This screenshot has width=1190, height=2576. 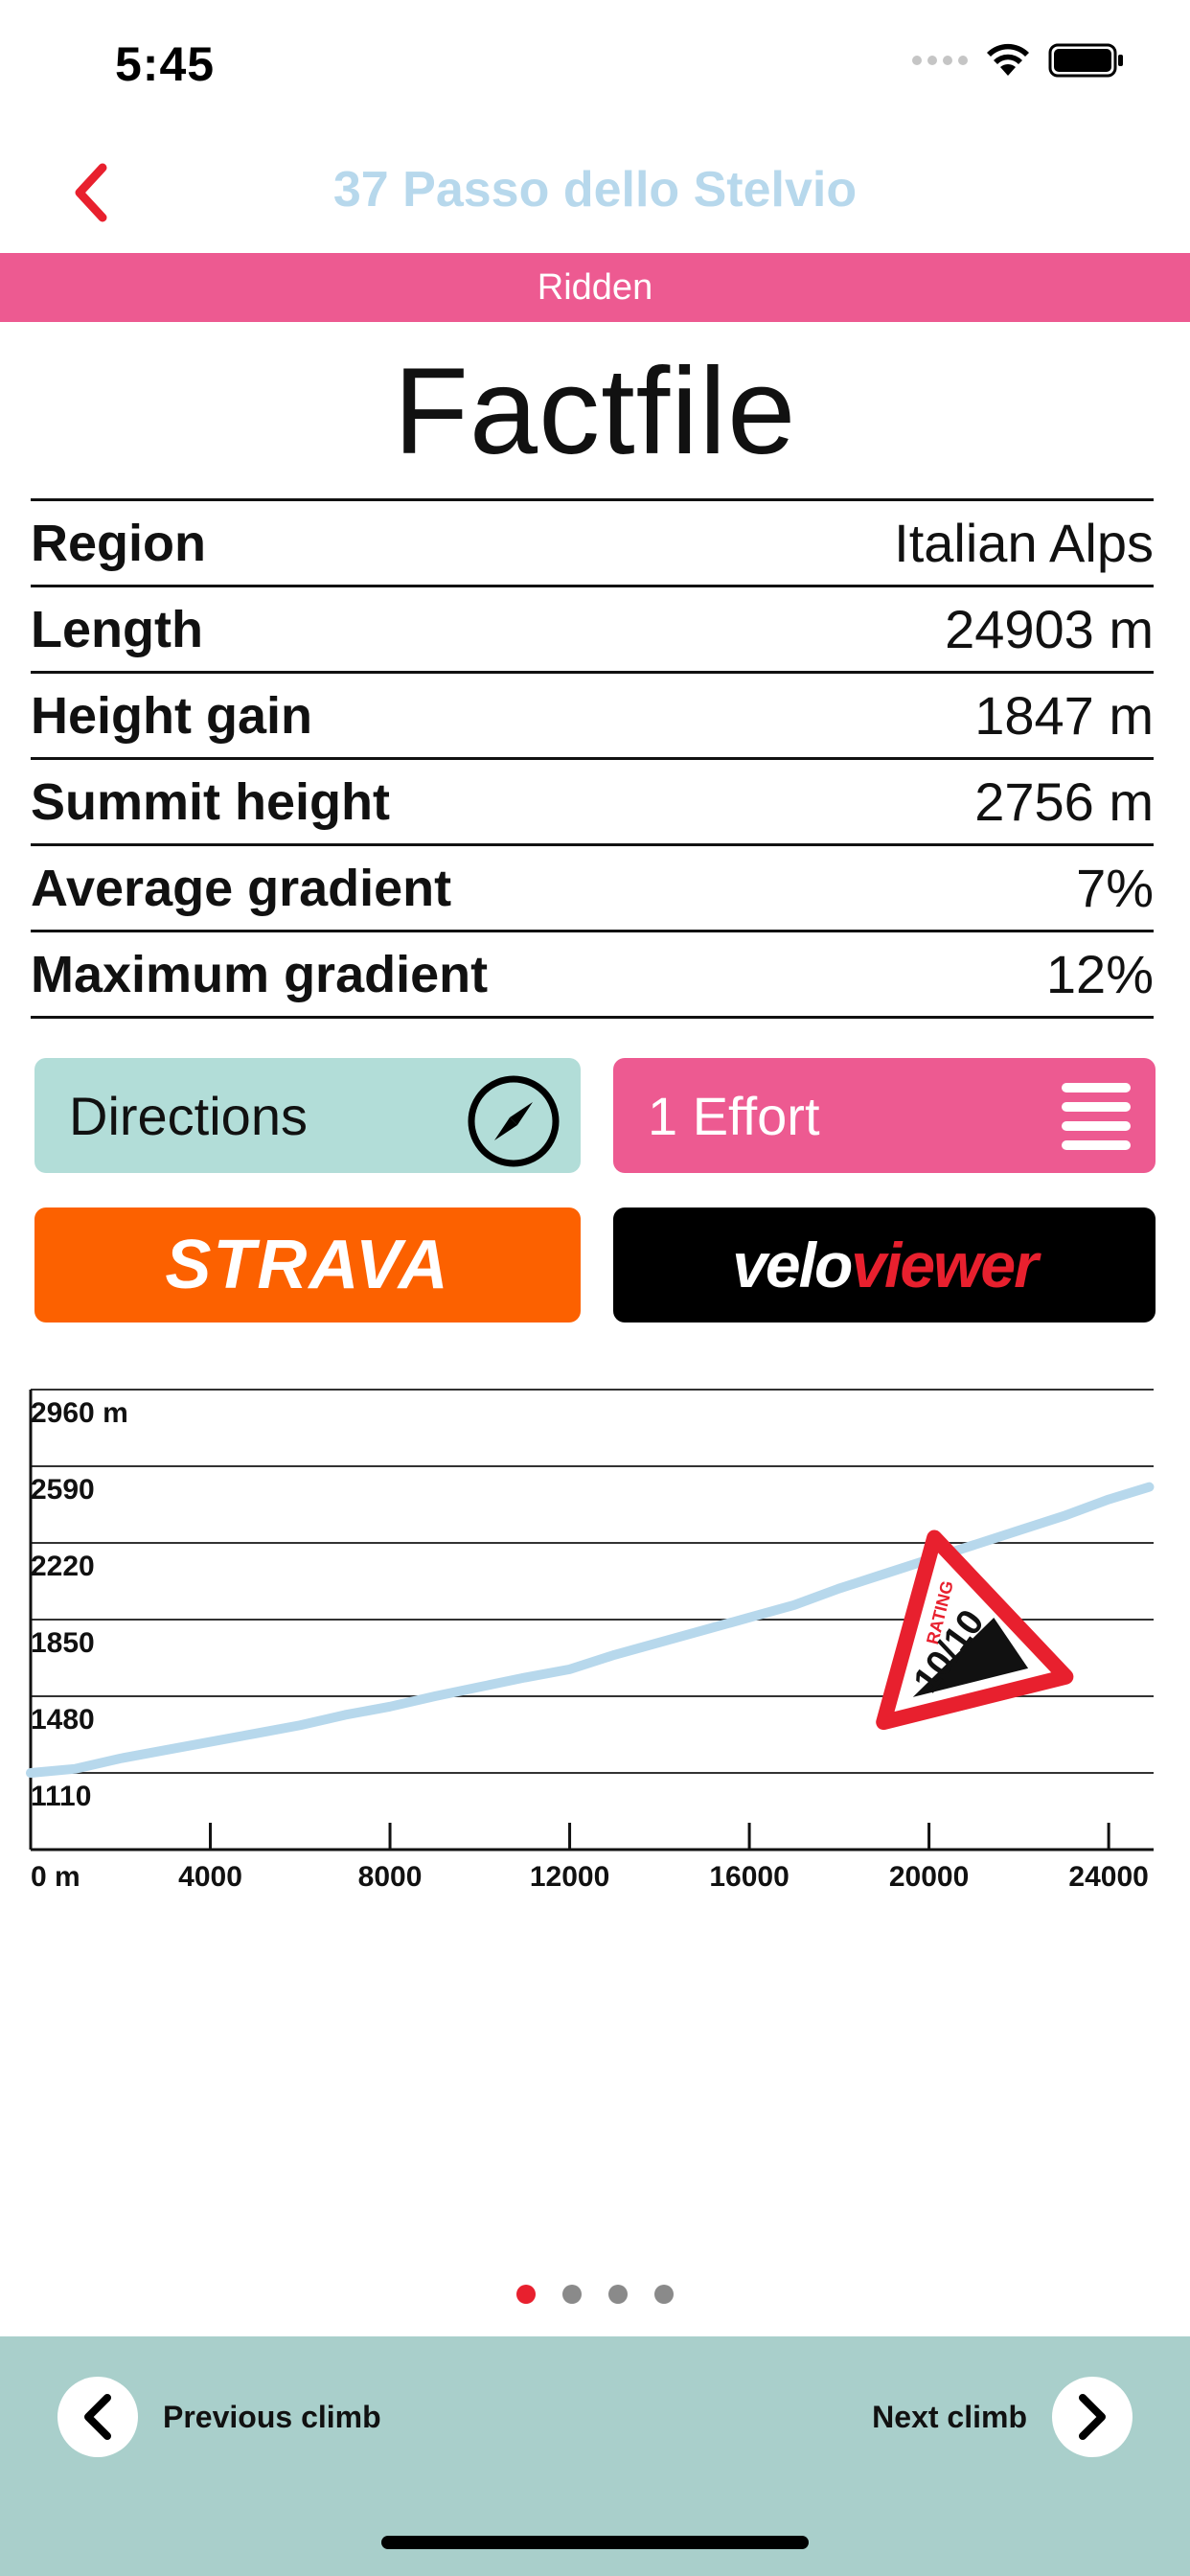 What do you see at coordinates (61, 1796) in the screenshot?
I see `y-tick-label: 1110` at bounding box center [61, 1796].